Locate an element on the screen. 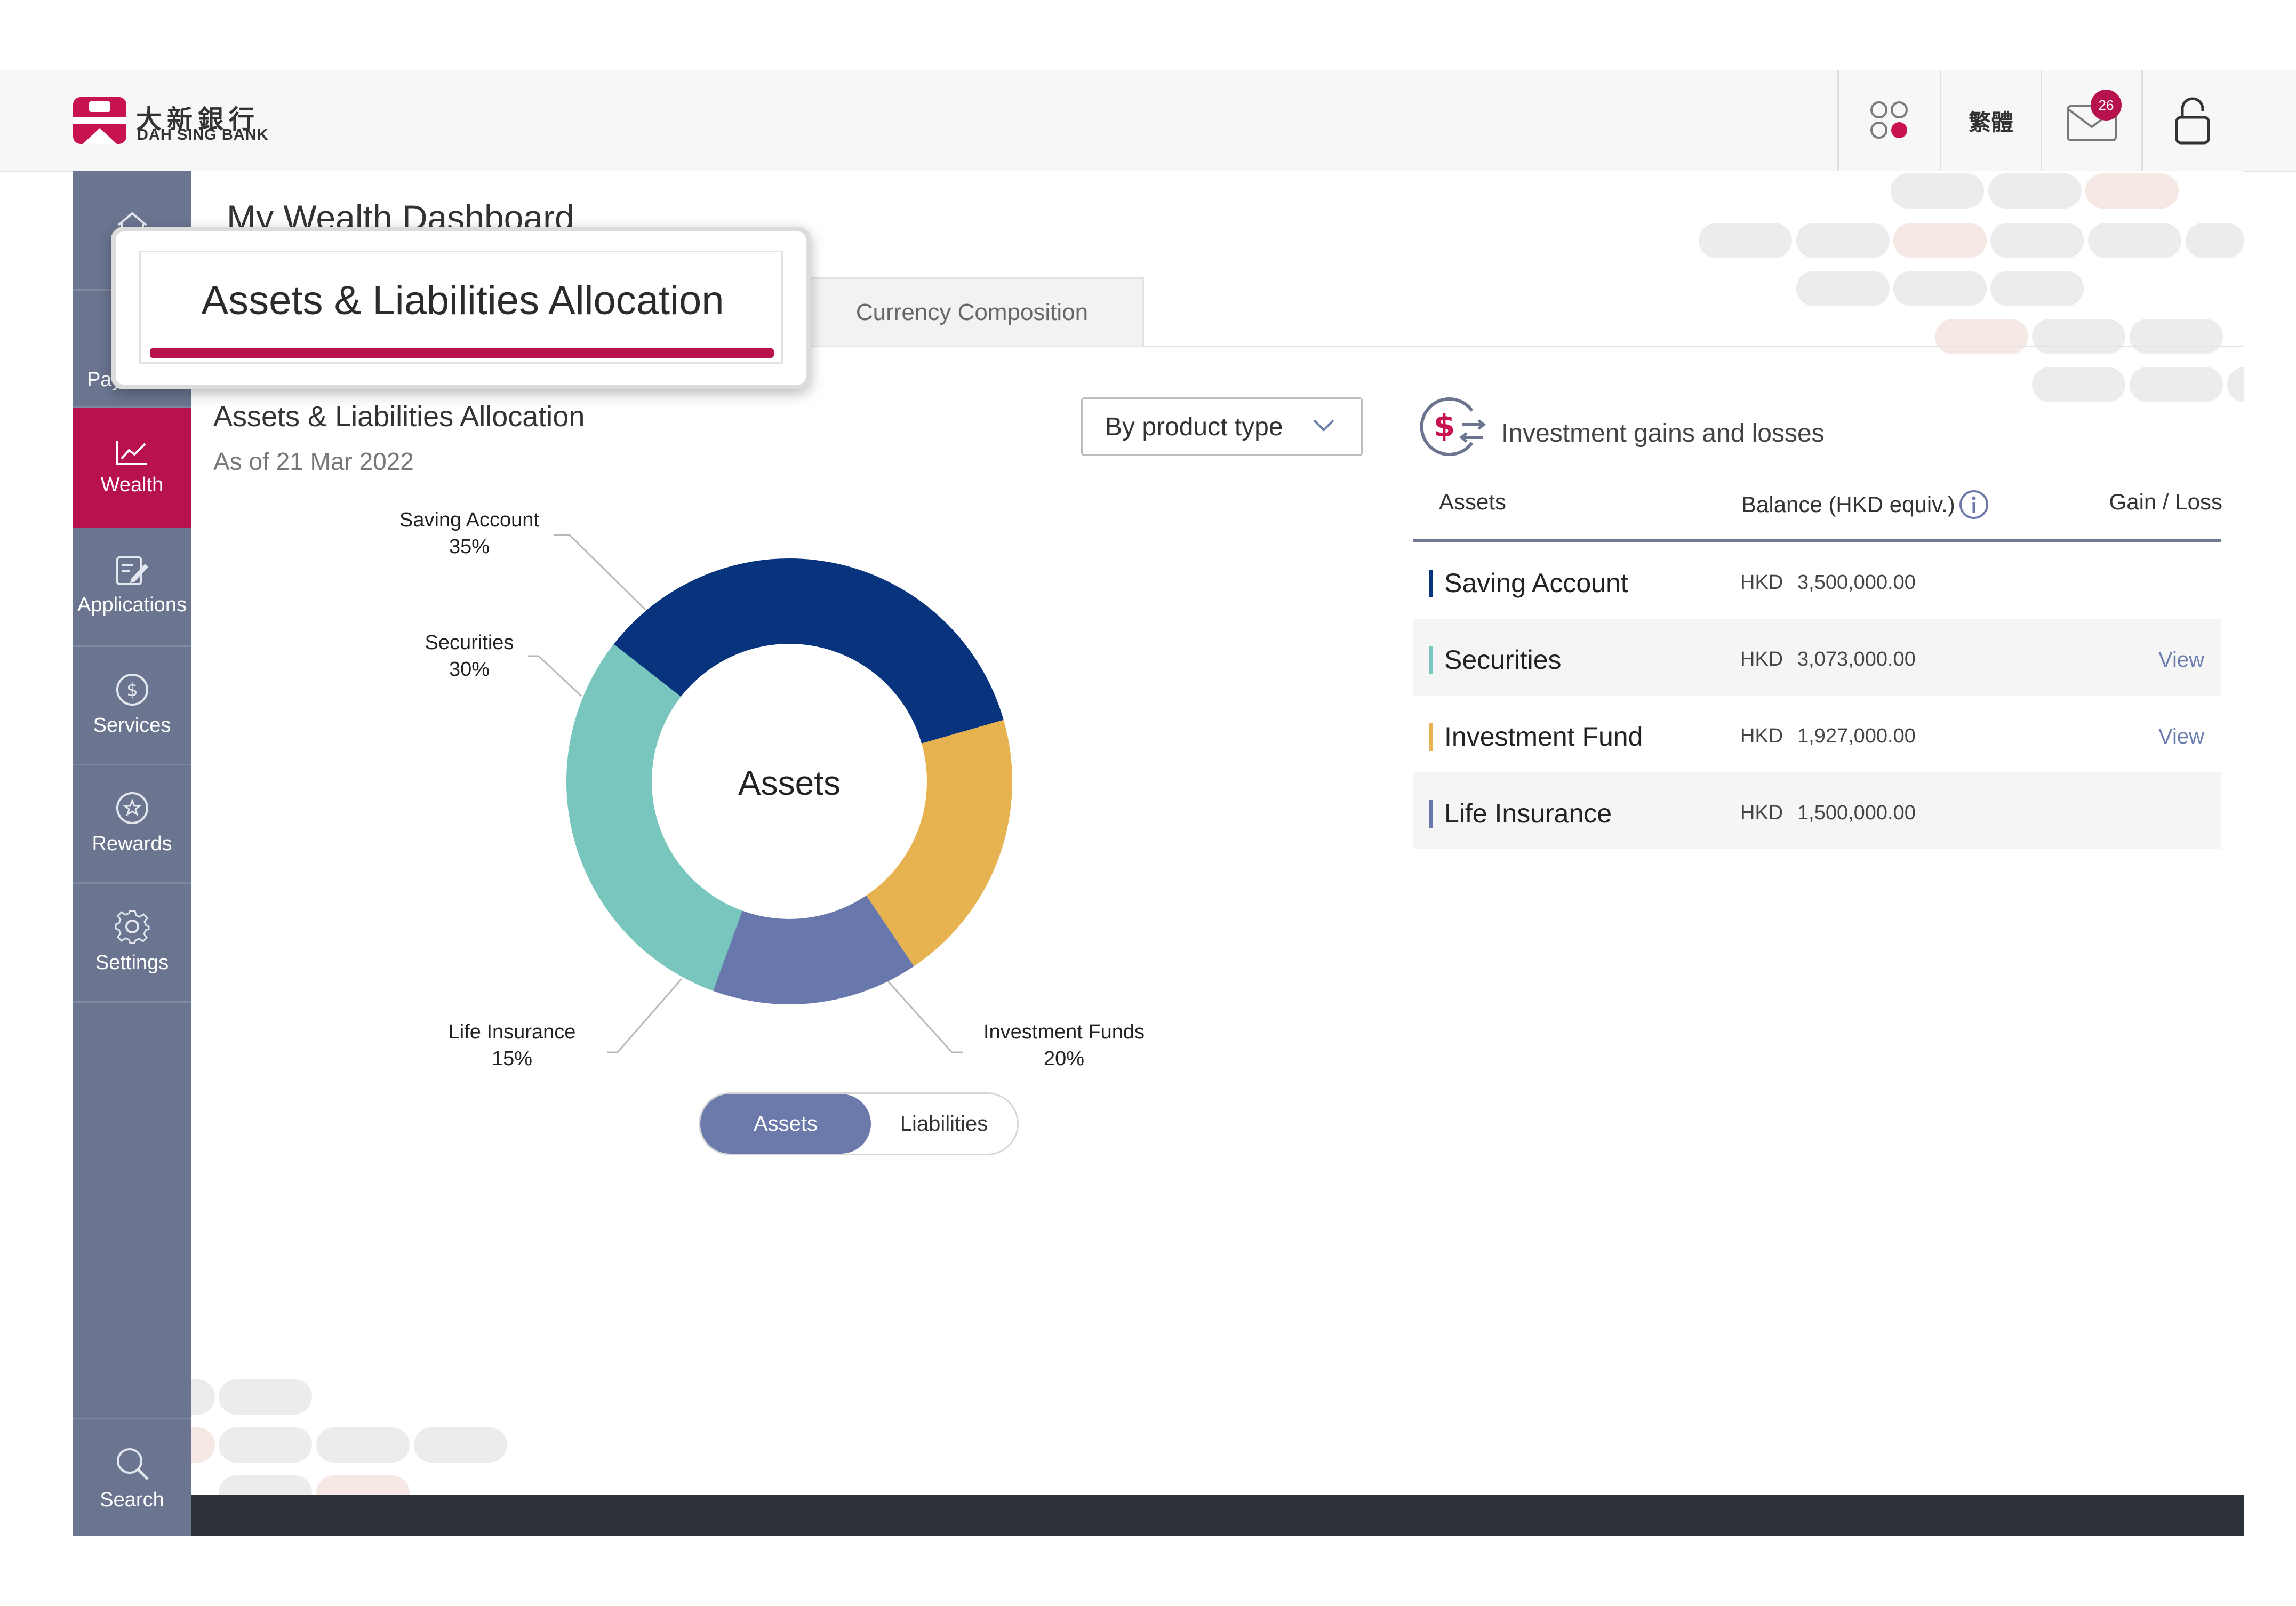 The image size is (2296, 1606). allocation-date: As of 21 Mar 2022 is located at coordinates (313, 461).